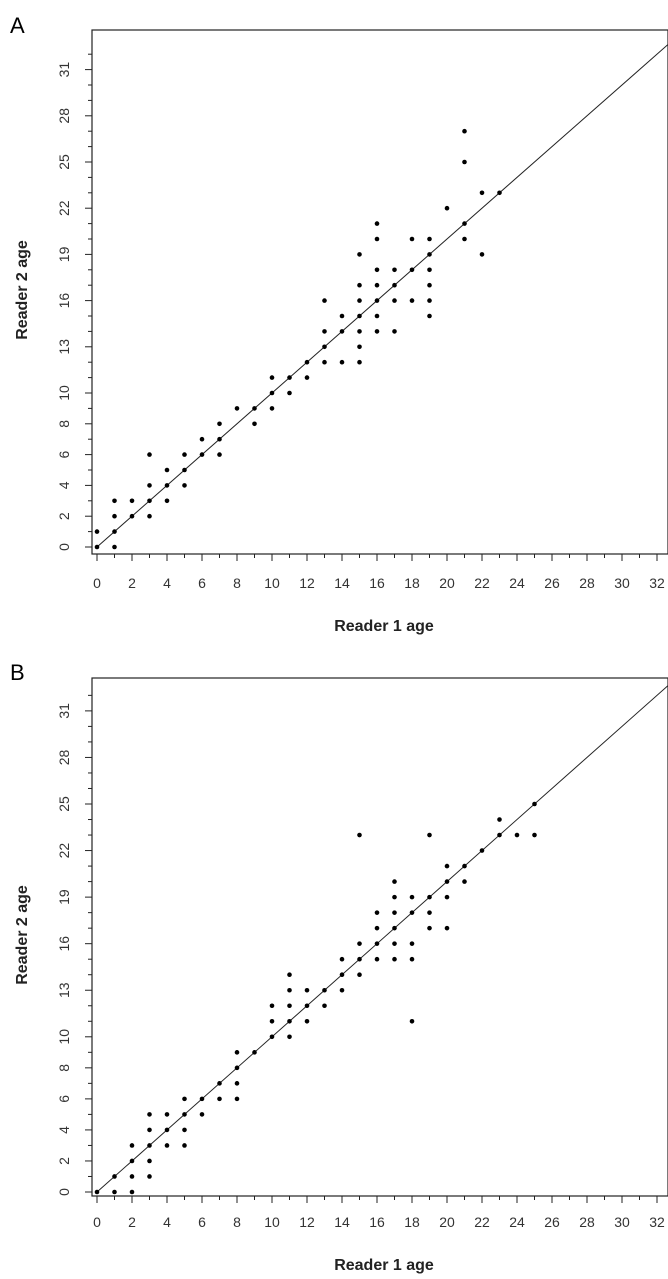 The image size is (668, 1279). I want to click on x-tick-label-a-4: 4, so click(167, 583).